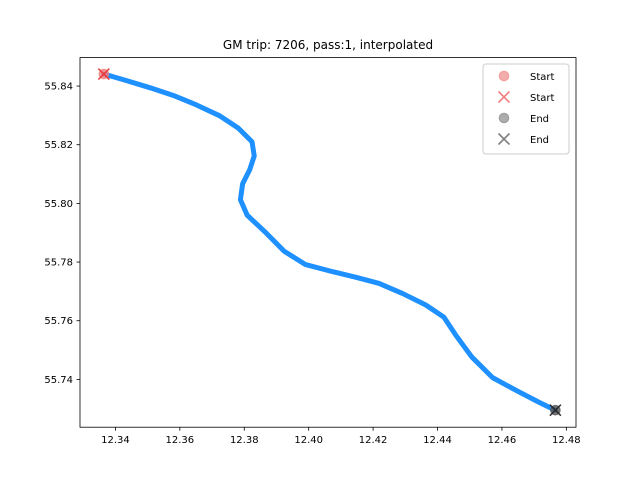 The height and width of the screenshot is (480, 640). Describe the element at coordinates (373, 440) in the screenshot. I see `x-tick-label: 12.42` at that location.